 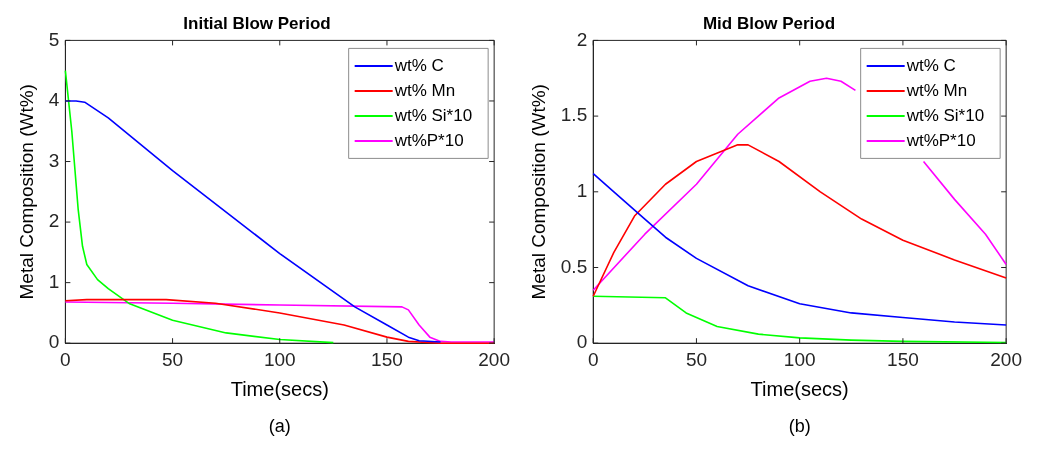 I want to click on y-tick-label: 4, so click(x=54, y=100).